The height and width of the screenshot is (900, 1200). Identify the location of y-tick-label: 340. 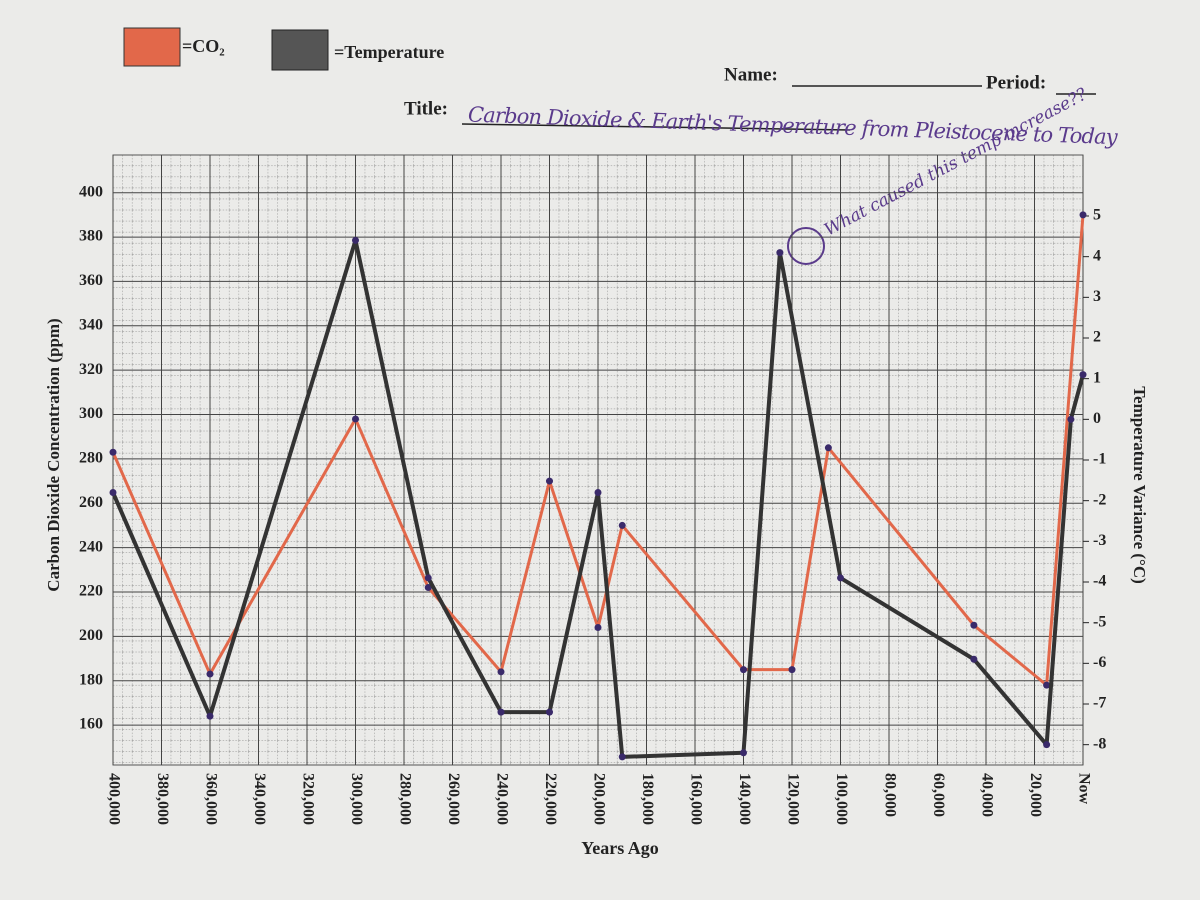
(91, 324).